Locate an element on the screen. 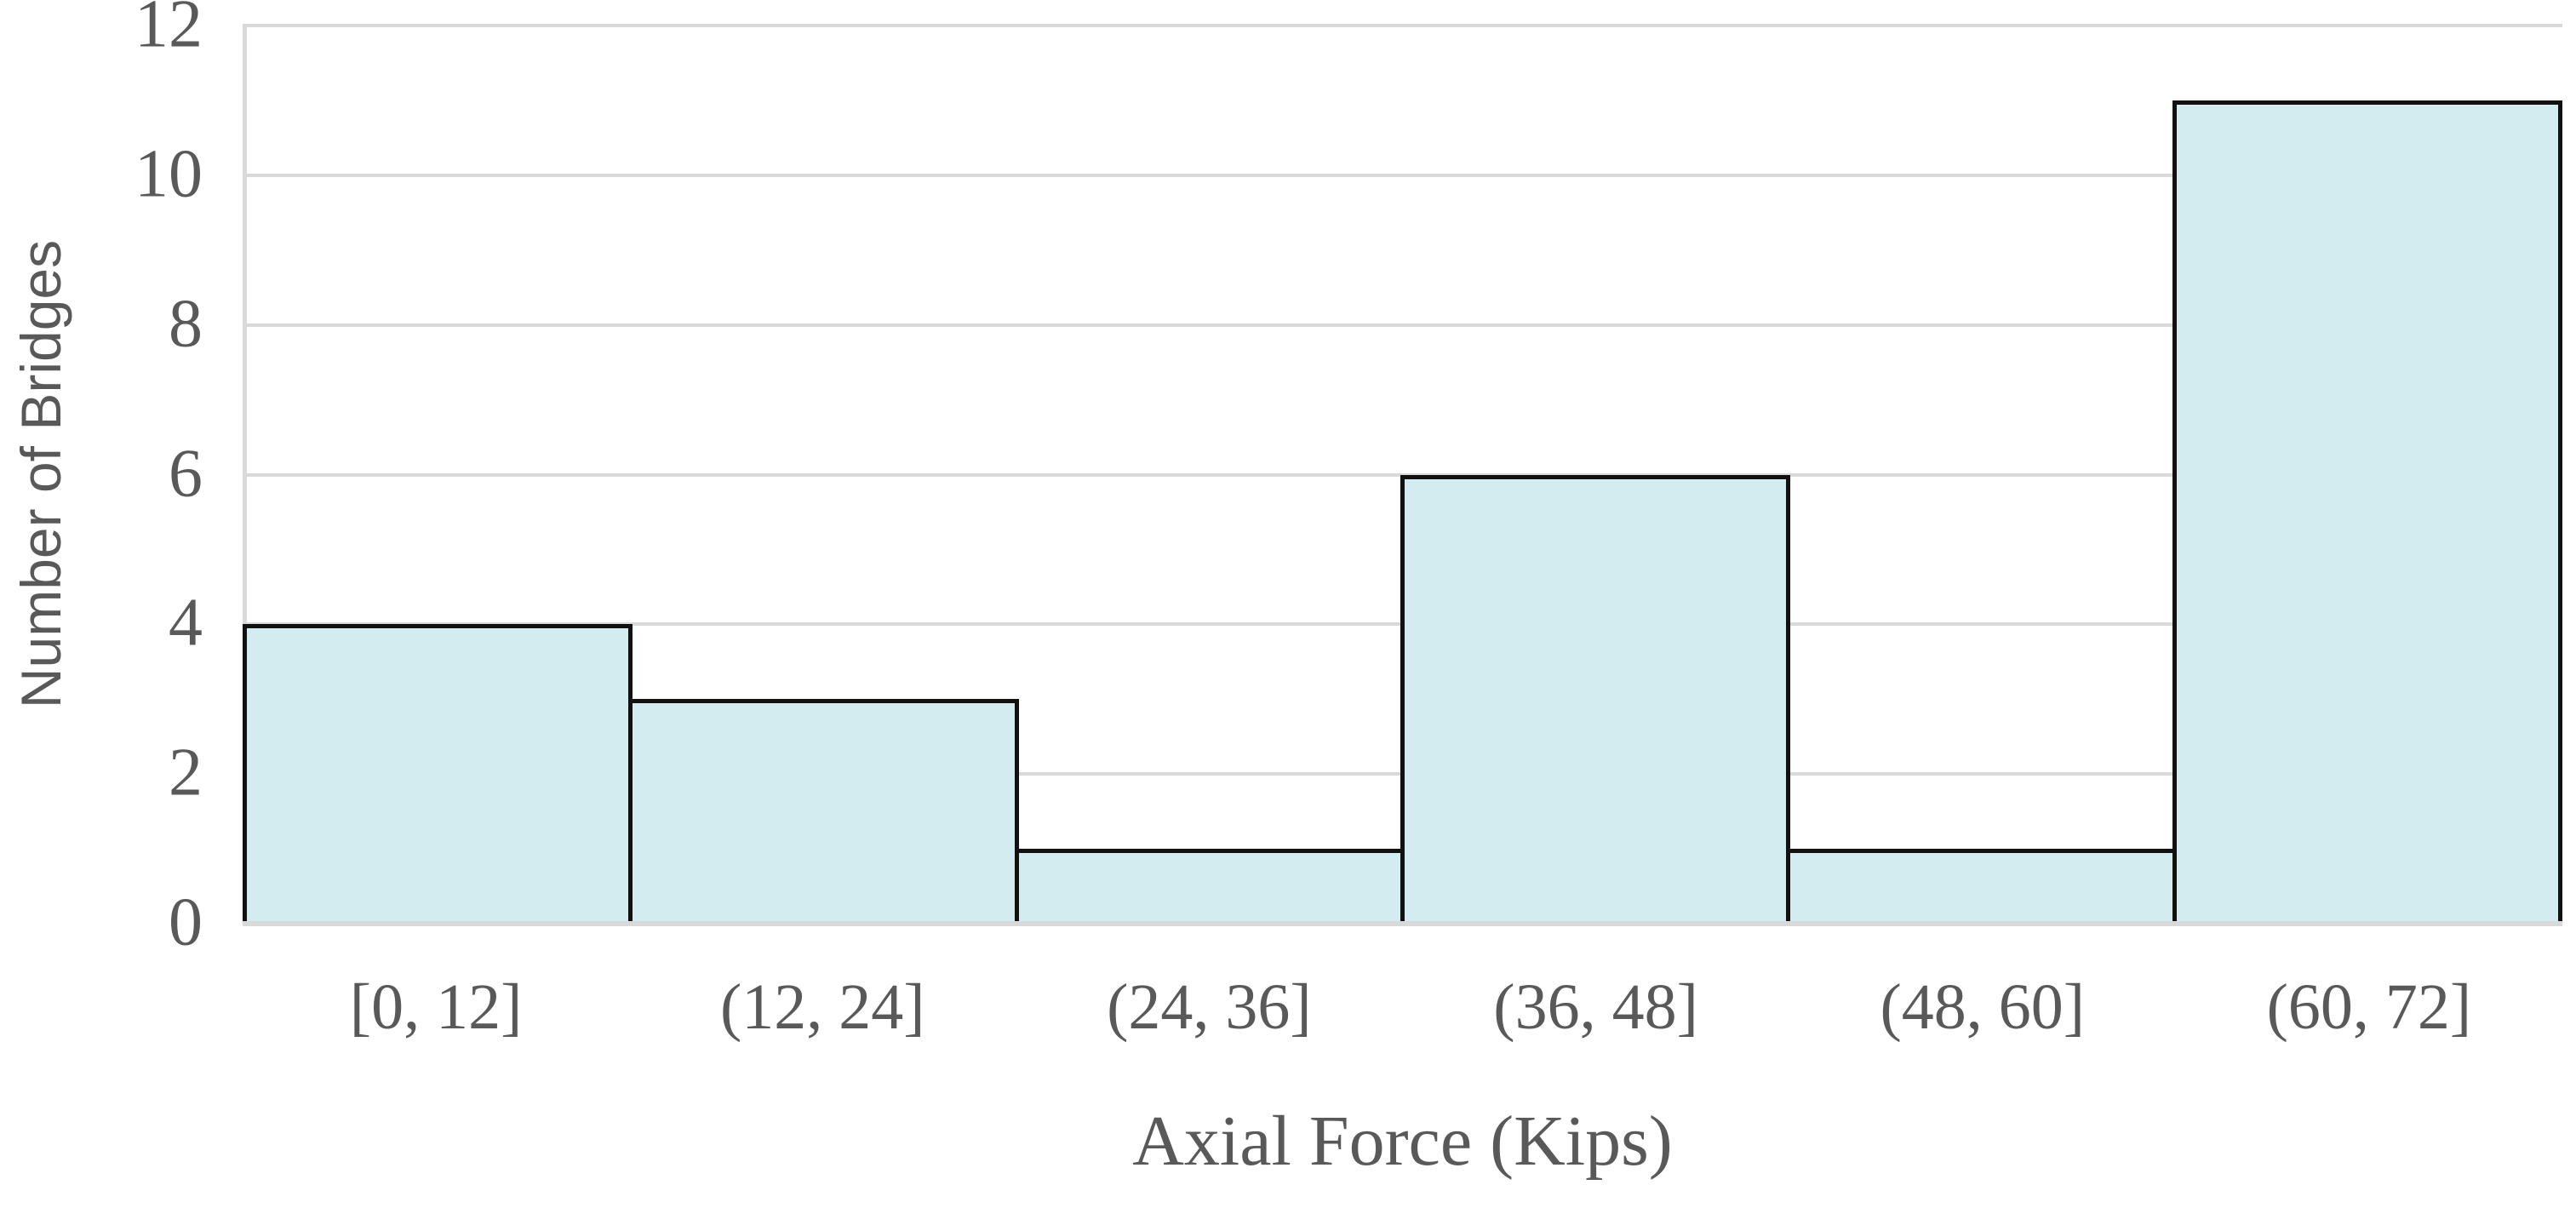 This screenshot has width=2576, height=1208. gridline-y10 is located at coordinates (1403, 175).